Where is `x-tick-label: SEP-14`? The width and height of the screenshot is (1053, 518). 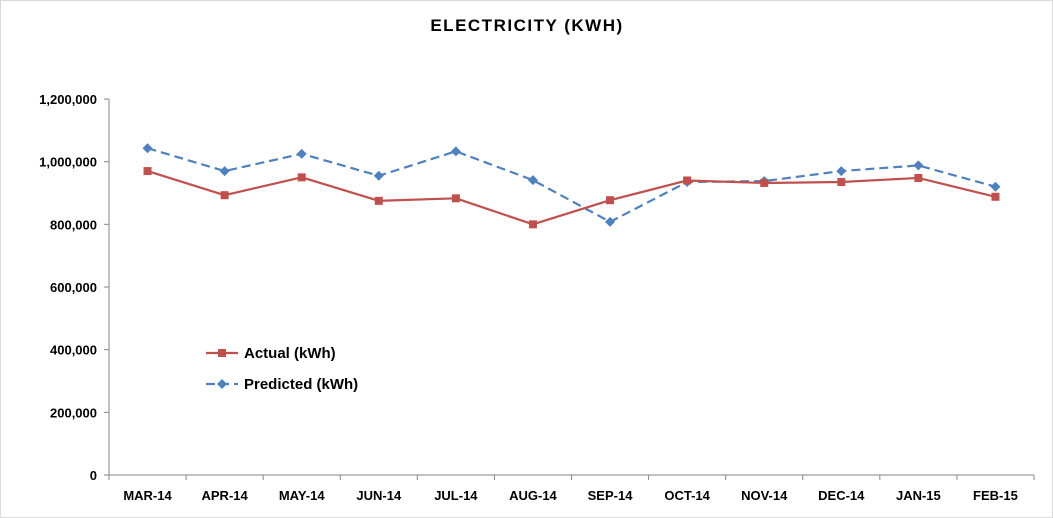 x-tick-label: SEP-14 is located at coordinates (611, 495).